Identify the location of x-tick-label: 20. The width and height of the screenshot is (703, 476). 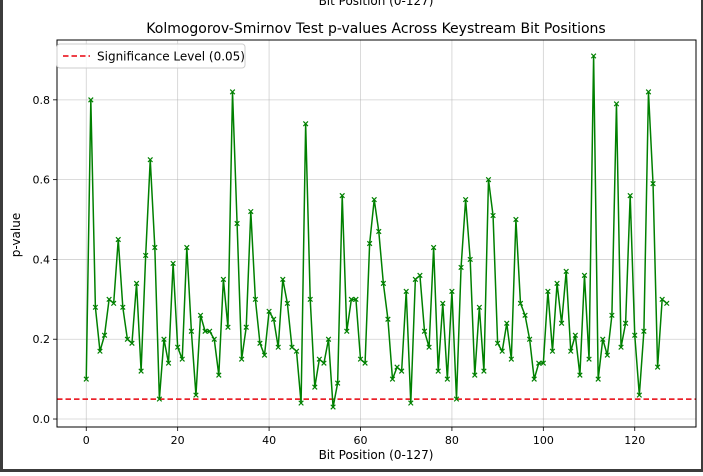
(178, 440).